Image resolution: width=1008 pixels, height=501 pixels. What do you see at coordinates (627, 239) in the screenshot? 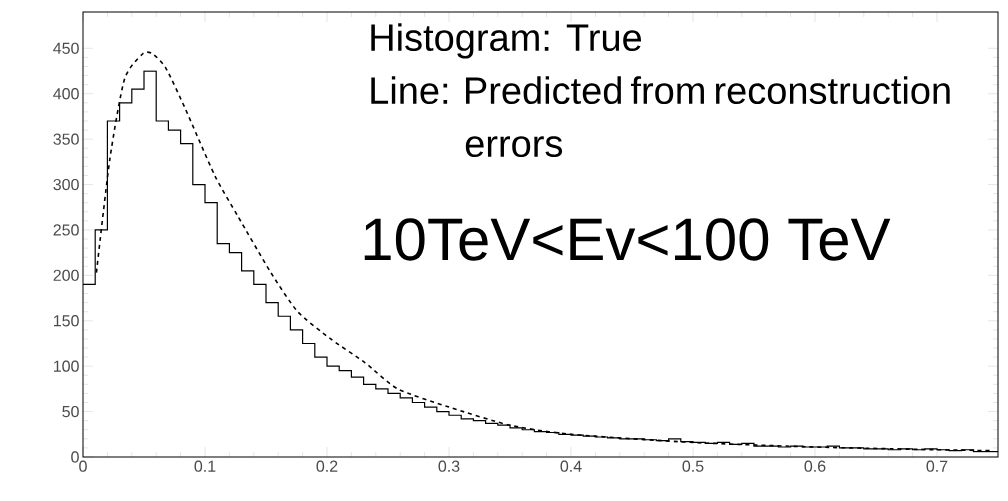
I see `annotation: 10TeV<Ev<100 TeV` at bounding box center [627, 239].